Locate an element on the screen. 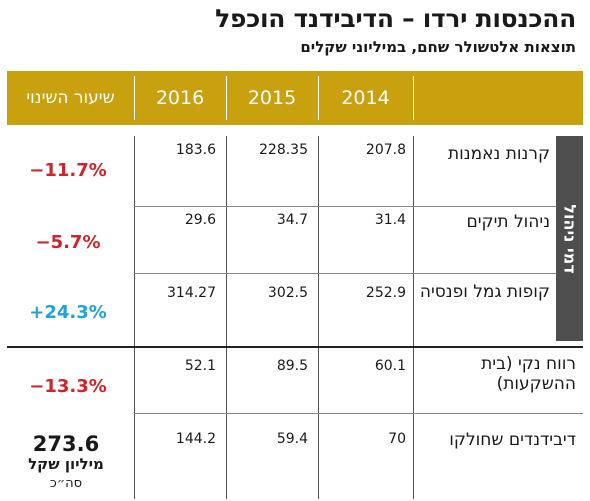  change-value: +24.3% is located at coordinates (68, 312).